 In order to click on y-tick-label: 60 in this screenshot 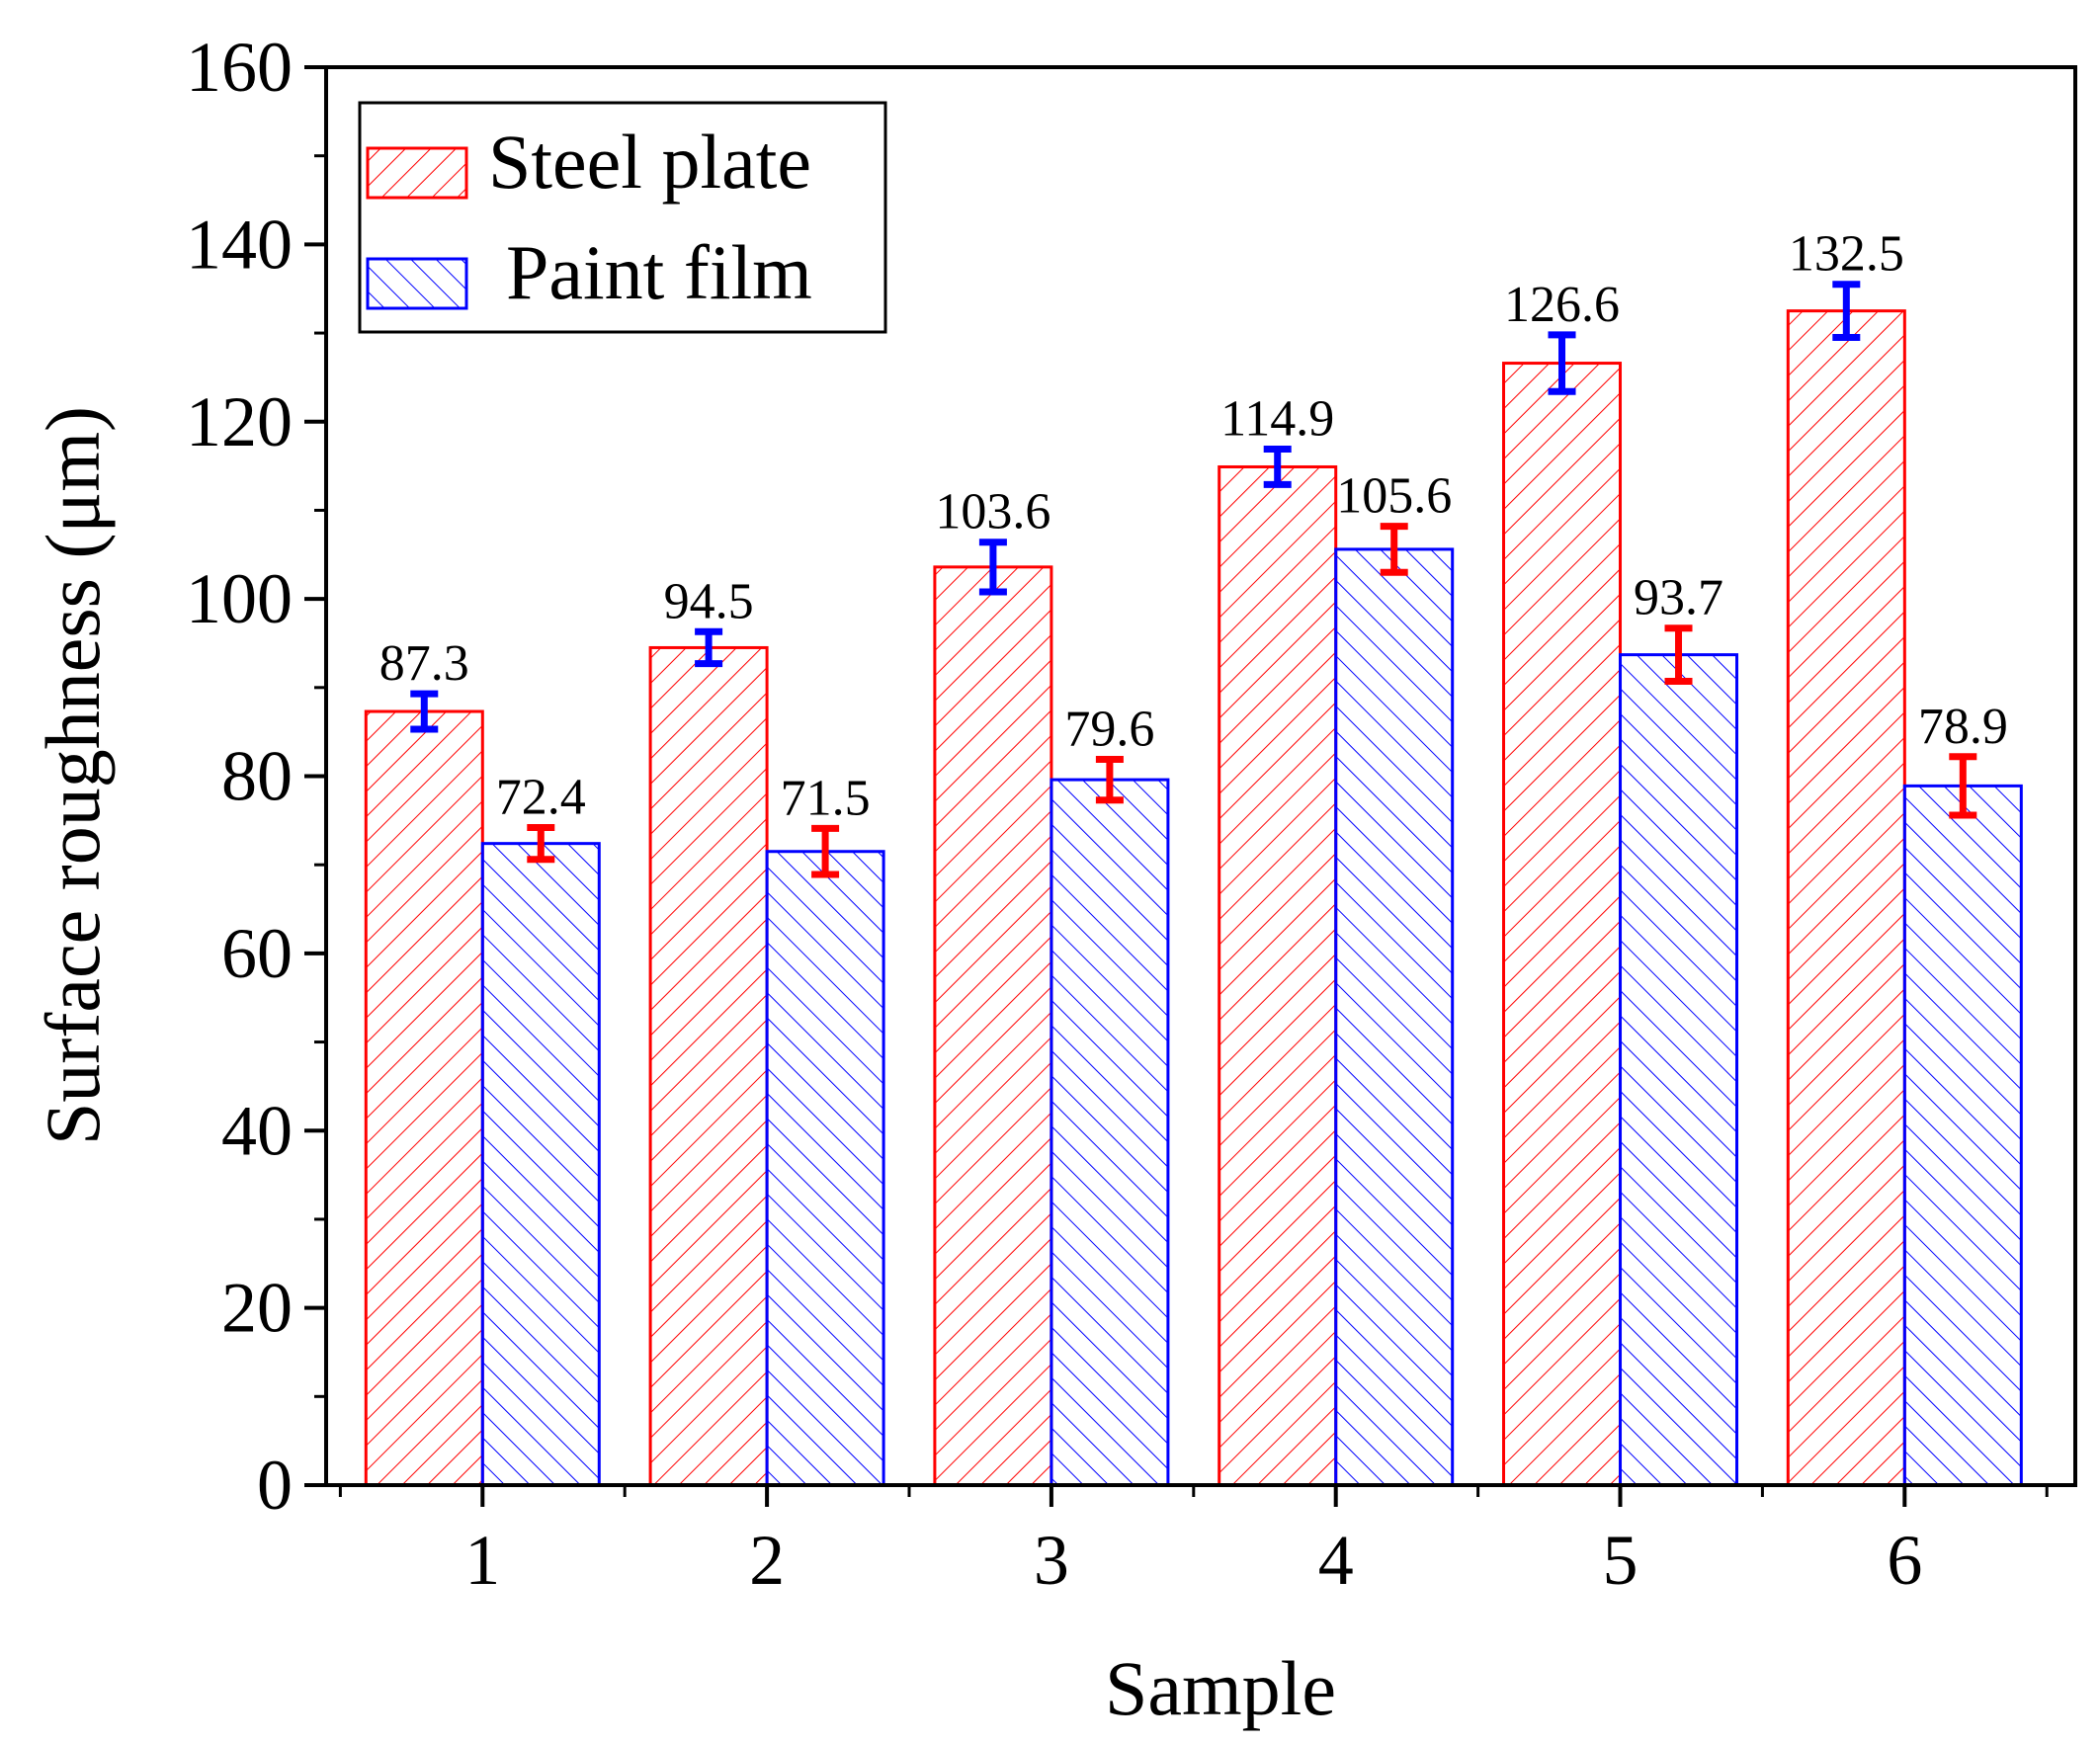, I will do `click(257, 953)`.